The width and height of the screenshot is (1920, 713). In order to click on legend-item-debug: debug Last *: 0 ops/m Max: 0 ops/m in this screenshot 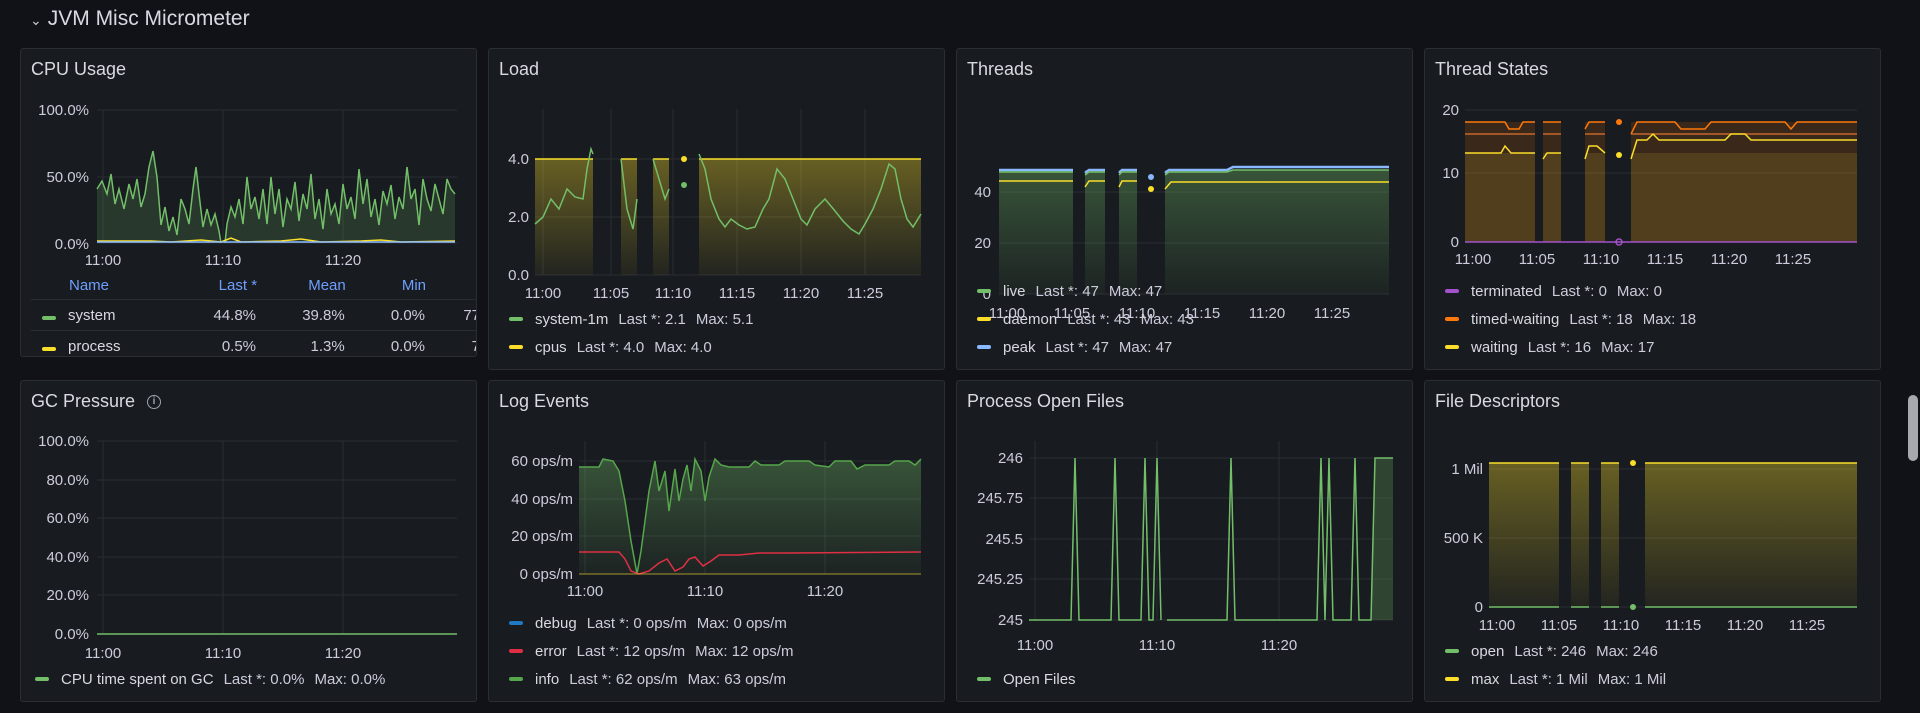, I will do `click(656, 623)`.